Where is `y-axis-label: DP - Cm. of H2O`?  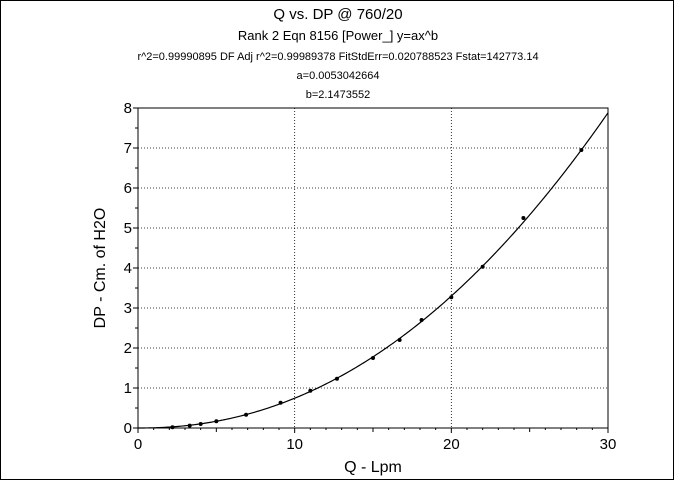
y-axis-label: DP - Cm. of H2O is located at coordinates (100, 268).